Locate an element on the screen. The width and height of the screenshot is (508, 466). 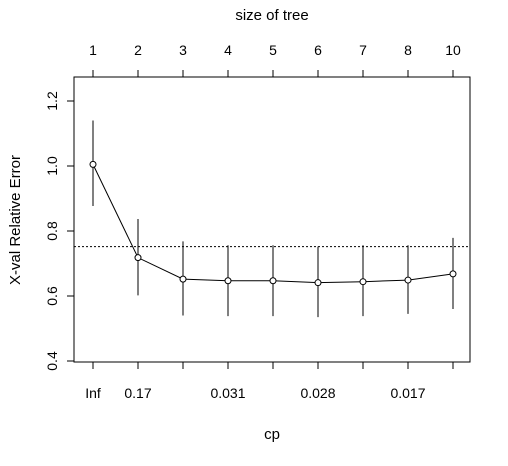
top-tick-label: 6 is located at coordinates (318, 50).